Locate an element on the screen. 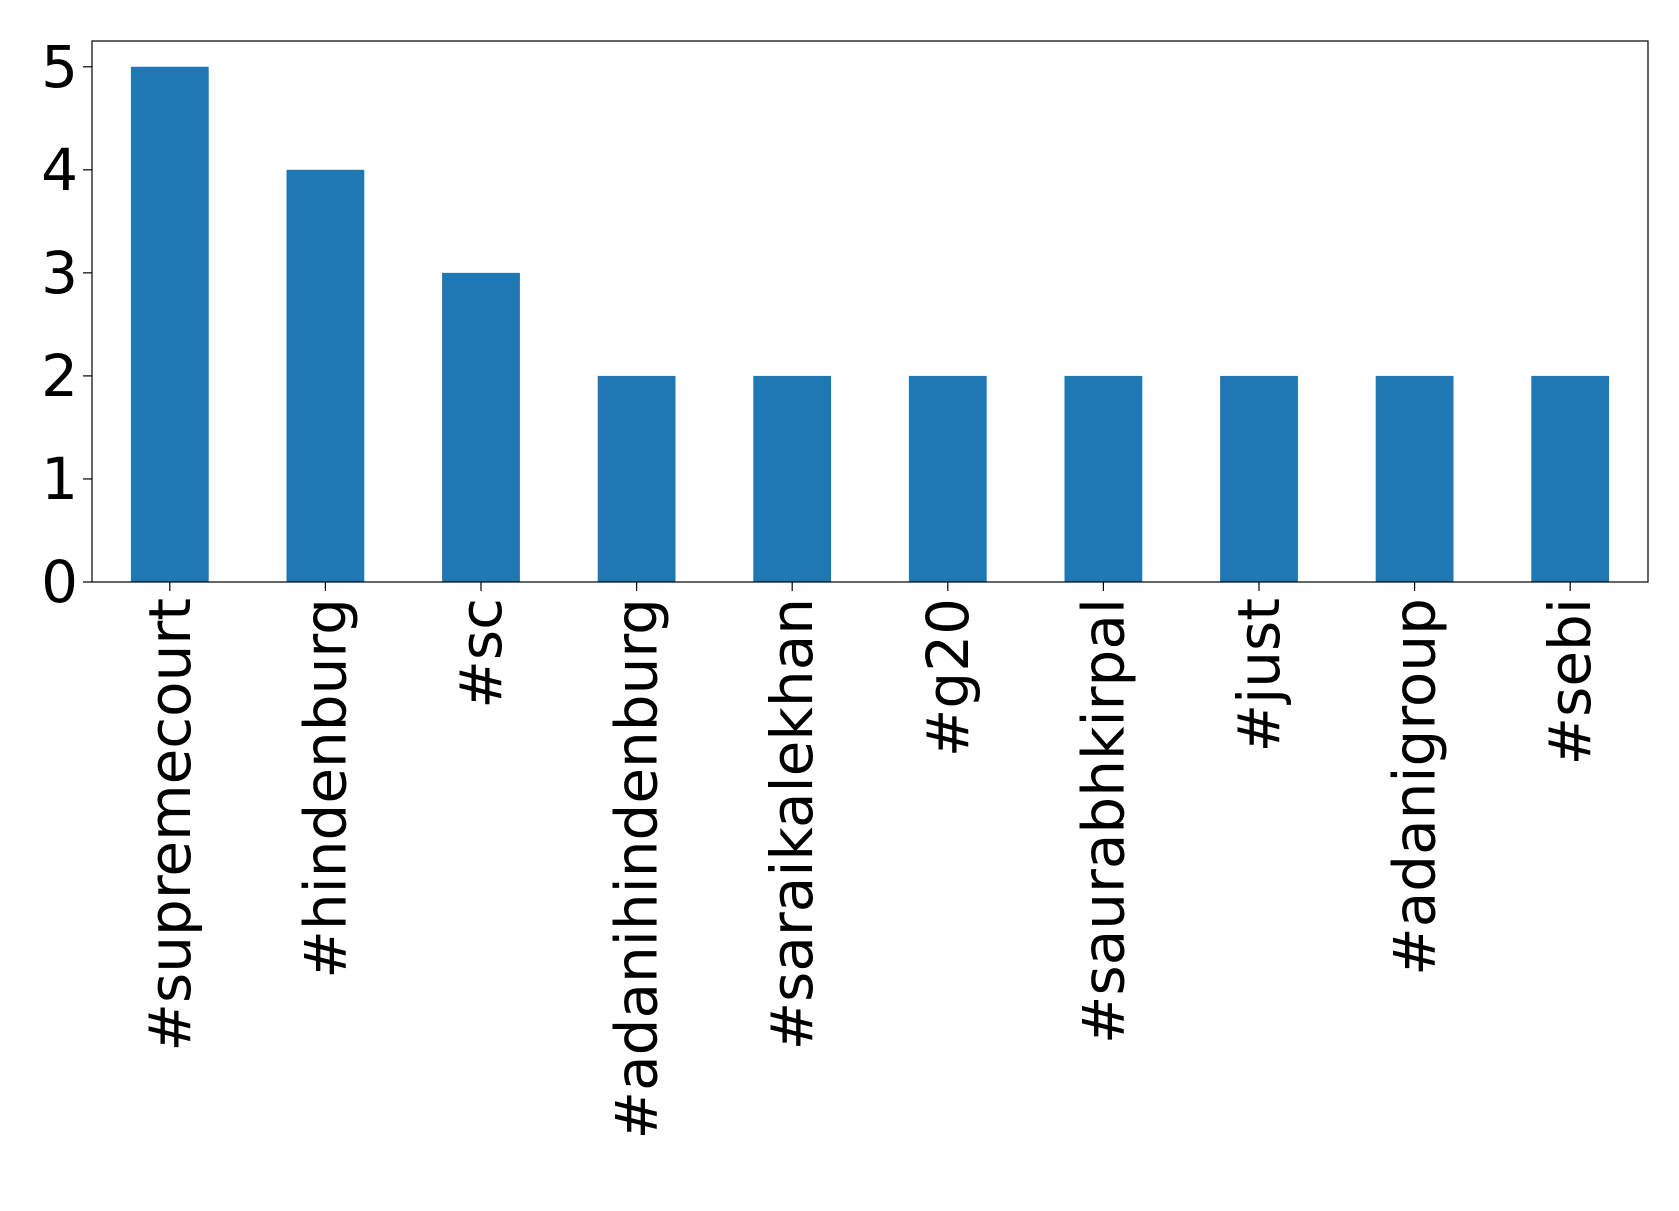 The width and height of the screenshot is (1679, 1211). x-tick-label: #saraikalekhan is located at coordinates (792, 824).